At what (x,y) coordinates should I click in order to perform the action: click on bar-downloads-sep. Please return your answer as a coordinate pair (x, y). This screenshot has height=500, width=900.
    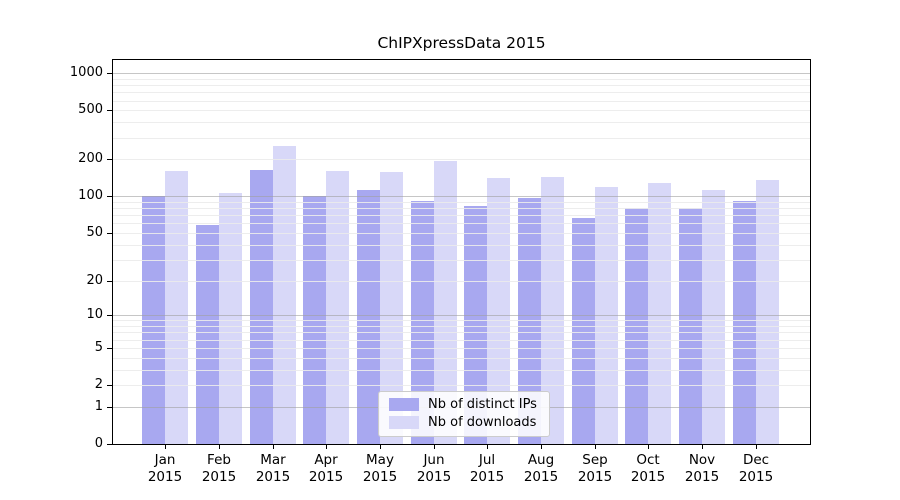
    Looking at the image, I should click on (606, 315).